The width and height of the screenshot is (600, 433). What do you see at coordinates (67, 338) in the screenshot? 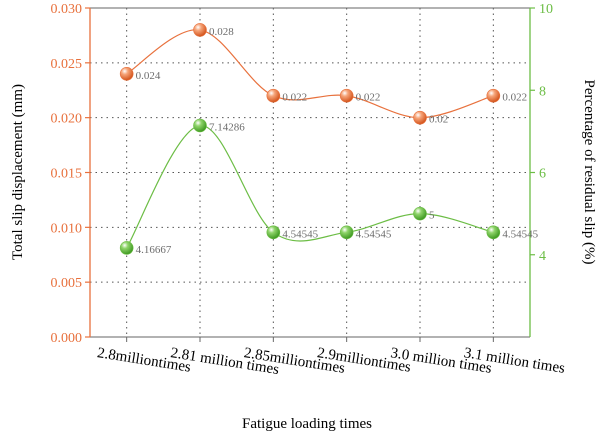
I see `left-y-tick-label: 0.000` at bounding box center [67, 338].